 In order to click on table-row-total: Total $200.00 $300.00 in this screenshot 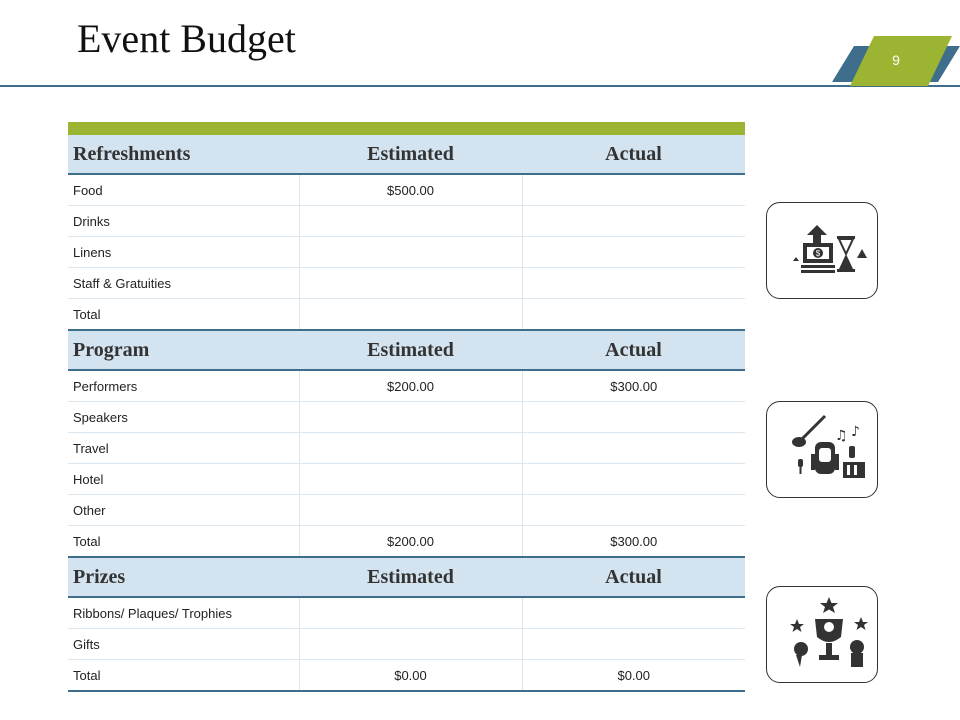, I will do `click(406, 541)`.